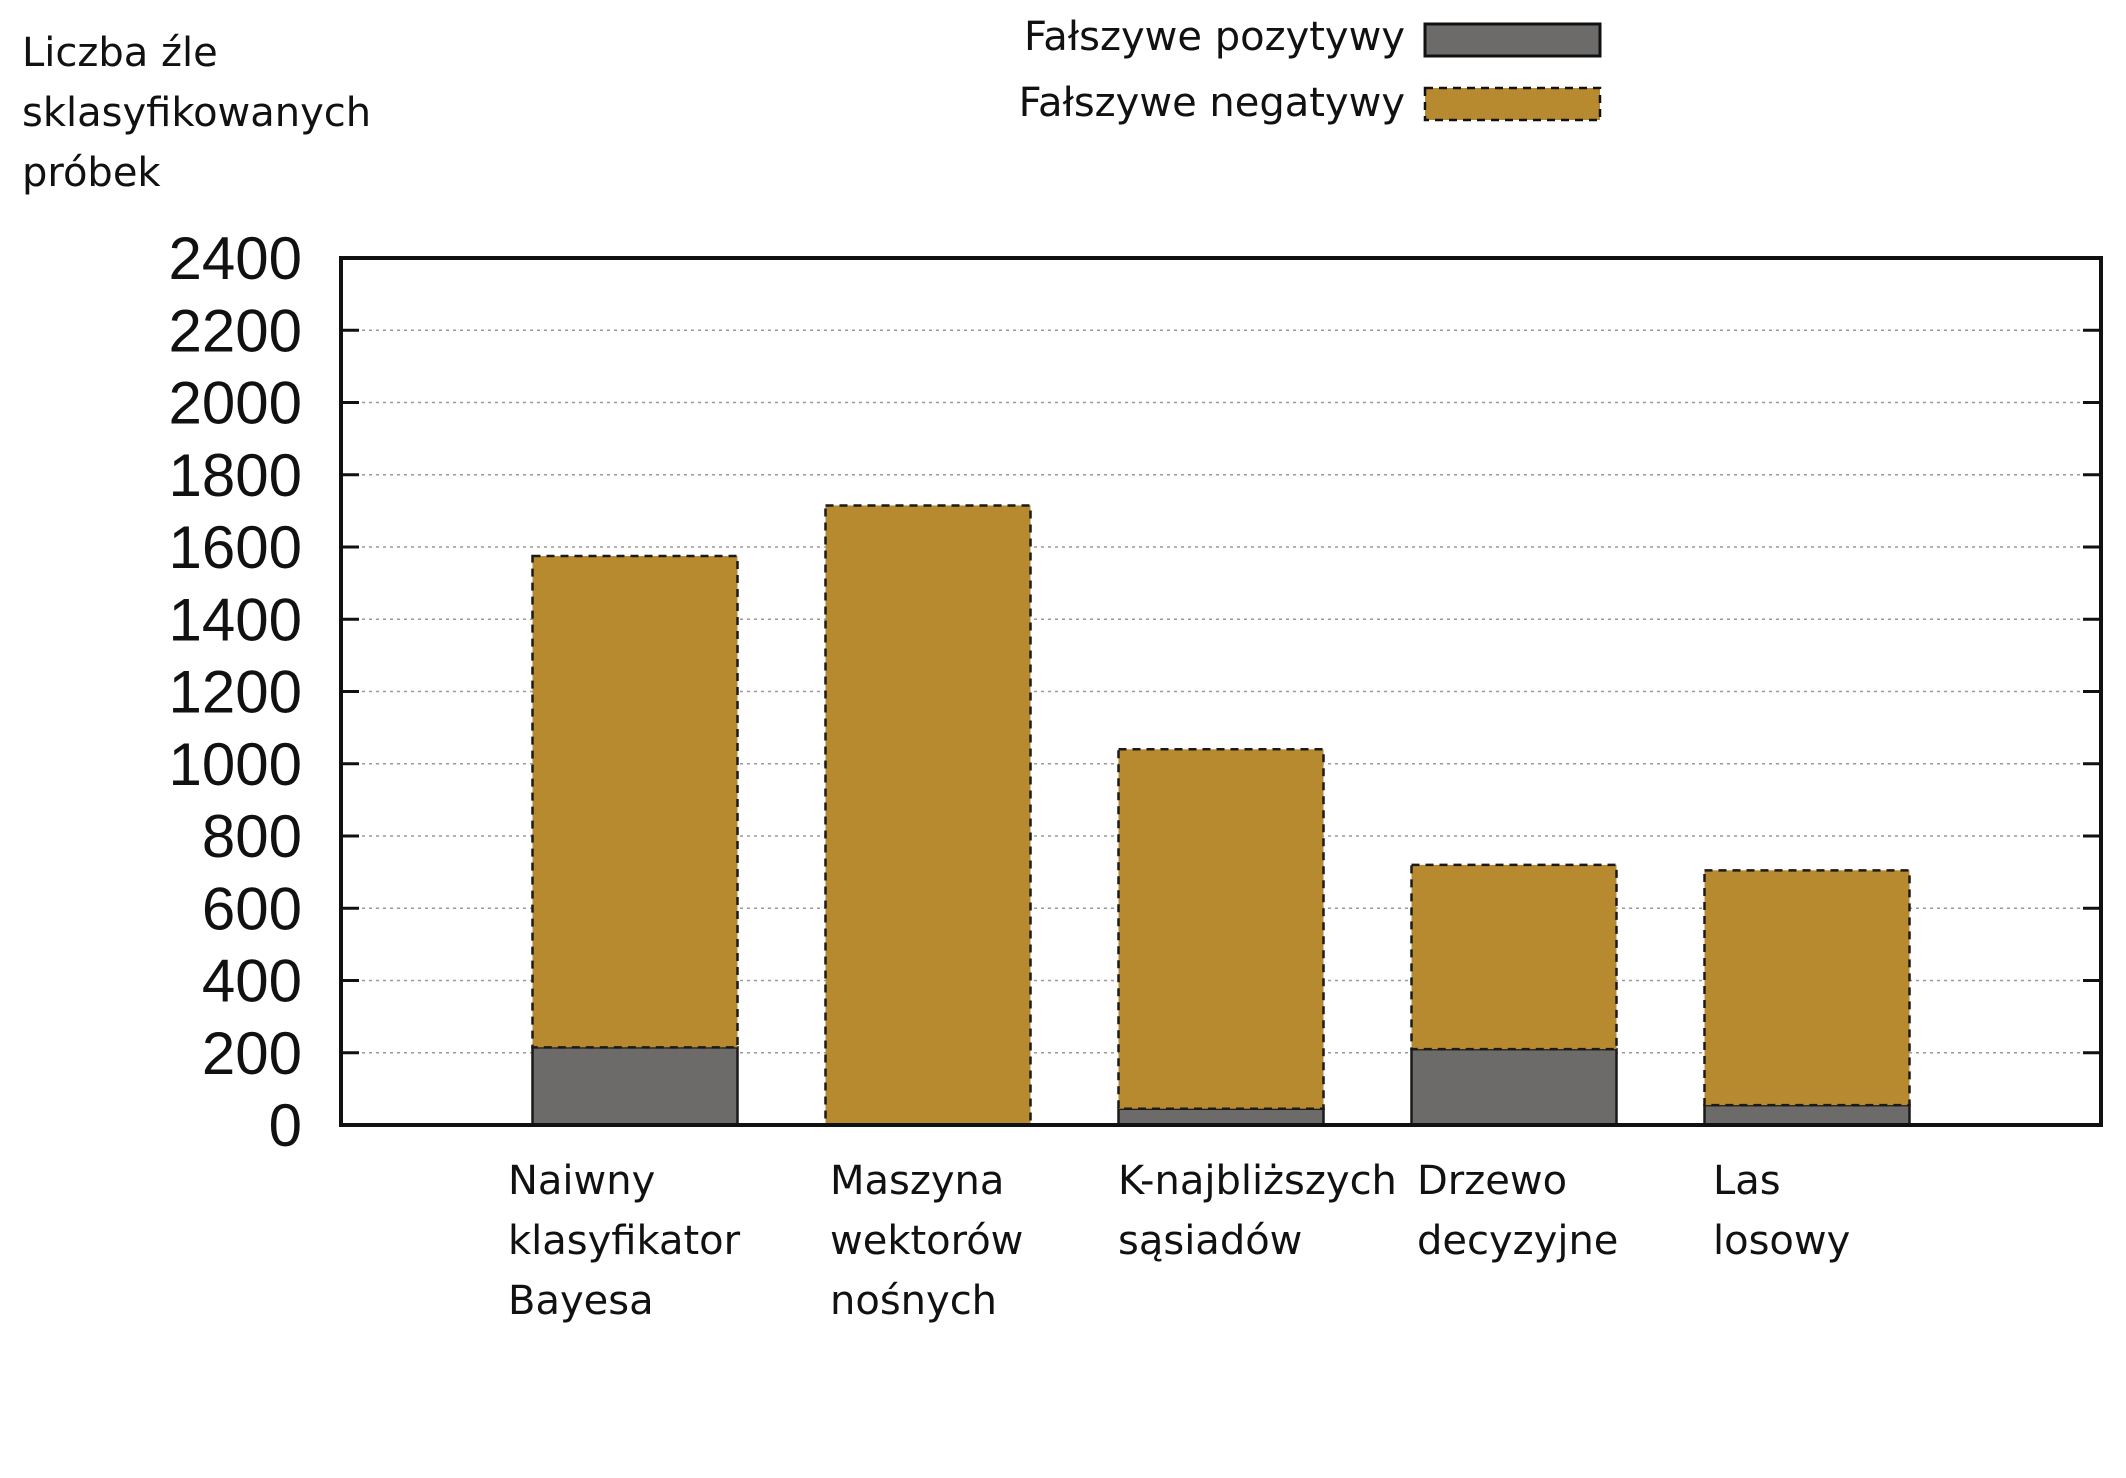  I want to click on category-label-line: wektorów, so click(926, 1241).